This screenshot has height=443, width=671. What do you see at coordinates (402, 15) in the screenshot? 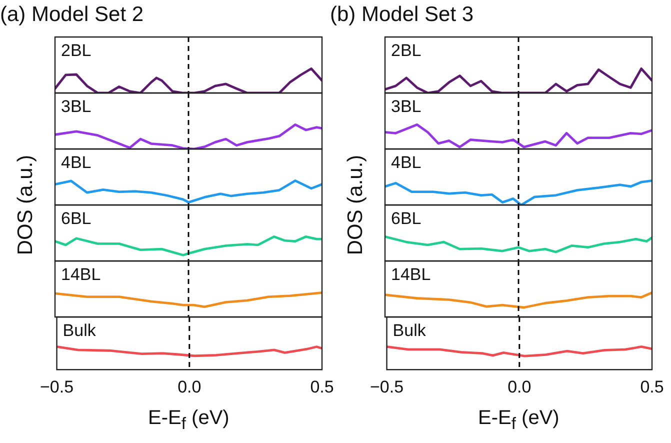
I see `chart-title: (b) Model Set 3` at bounding box center [402, 15].